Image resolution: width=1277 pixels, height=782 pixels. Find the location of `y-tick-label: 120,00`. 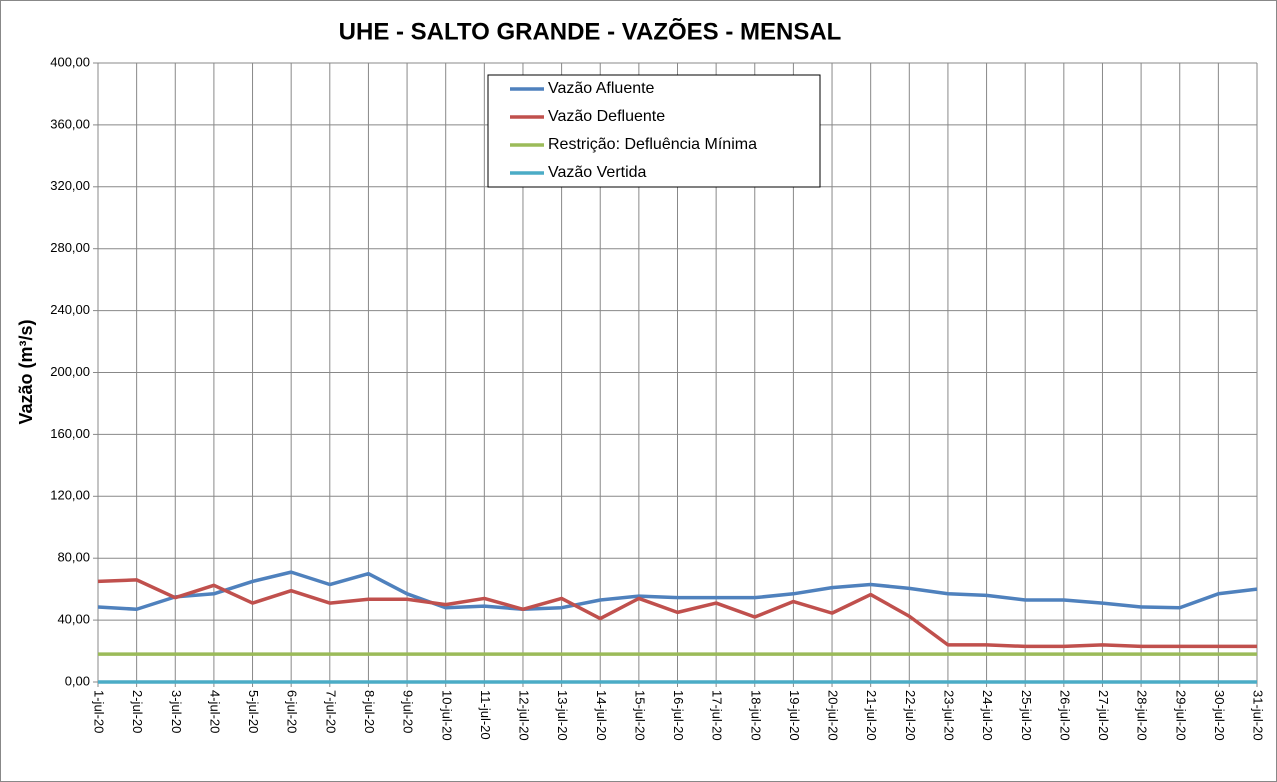

y-tick-label: 120,00 is located at coordinates (70, 495).